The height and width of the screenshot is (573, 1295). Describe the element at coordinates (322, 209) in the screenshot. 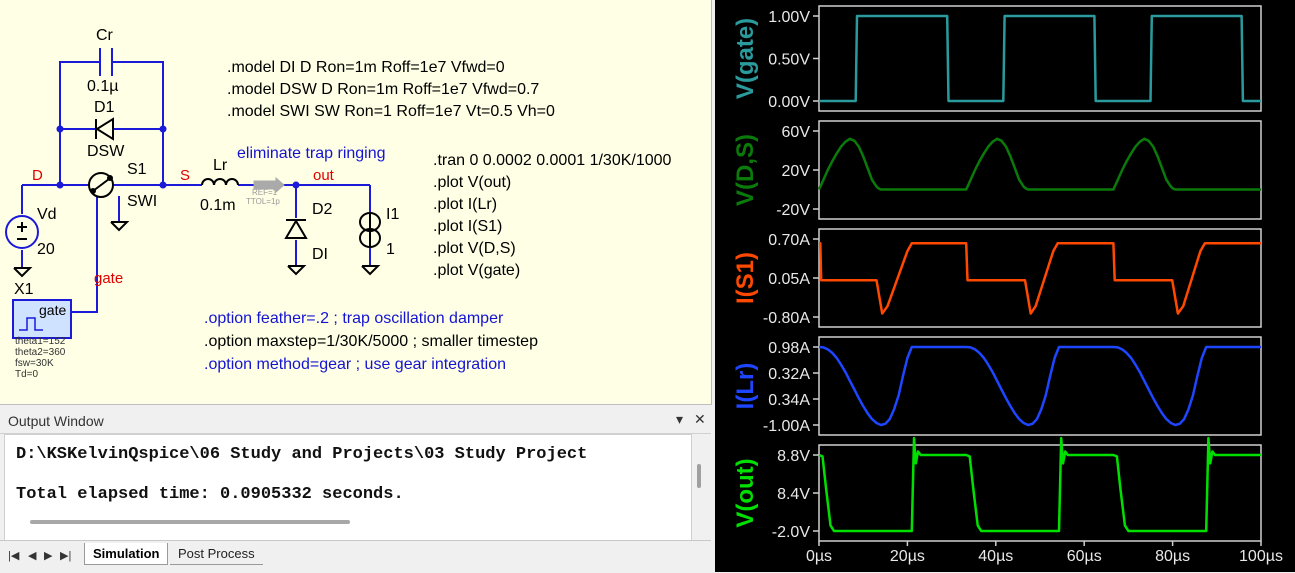

I see `d2-label: D2` at that location.